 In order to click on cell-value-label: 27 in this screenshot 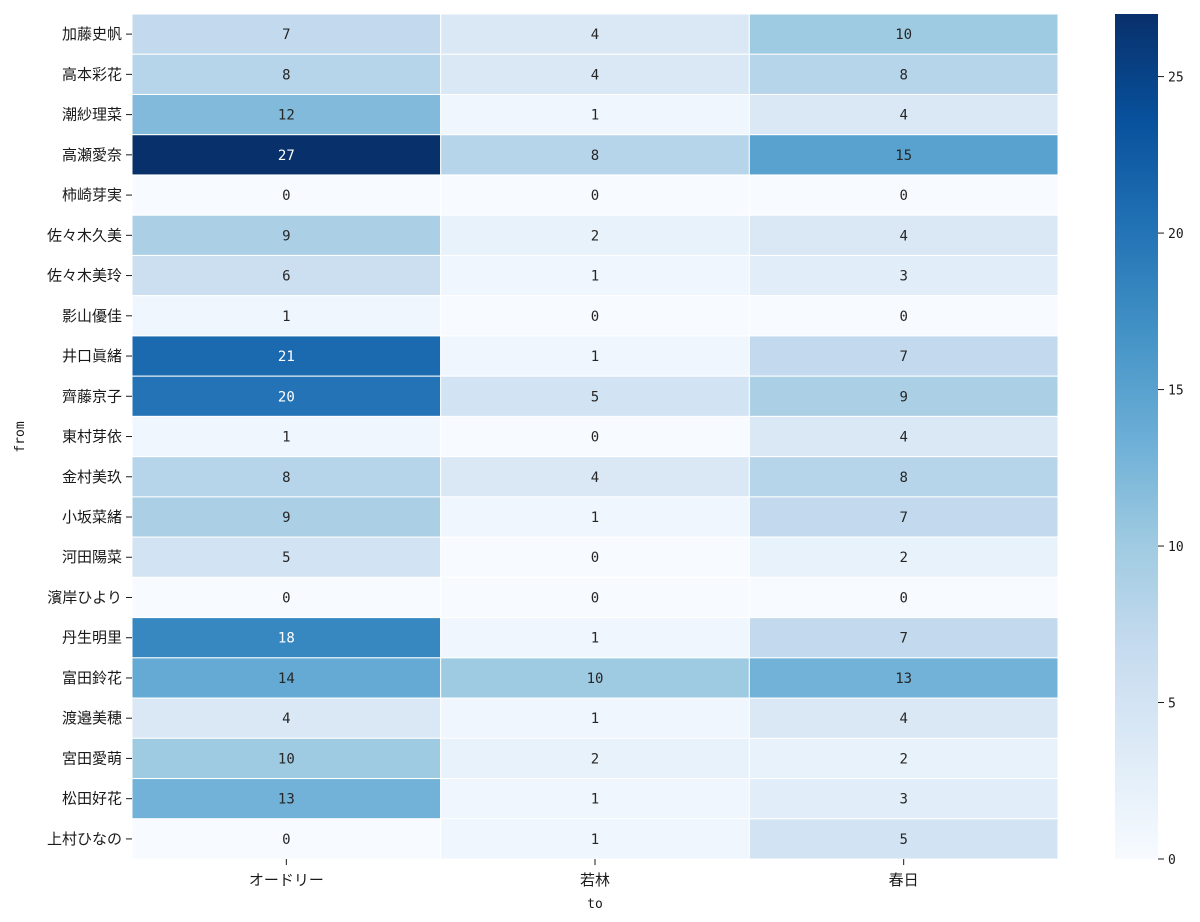, I will do `click(286, 156)`.